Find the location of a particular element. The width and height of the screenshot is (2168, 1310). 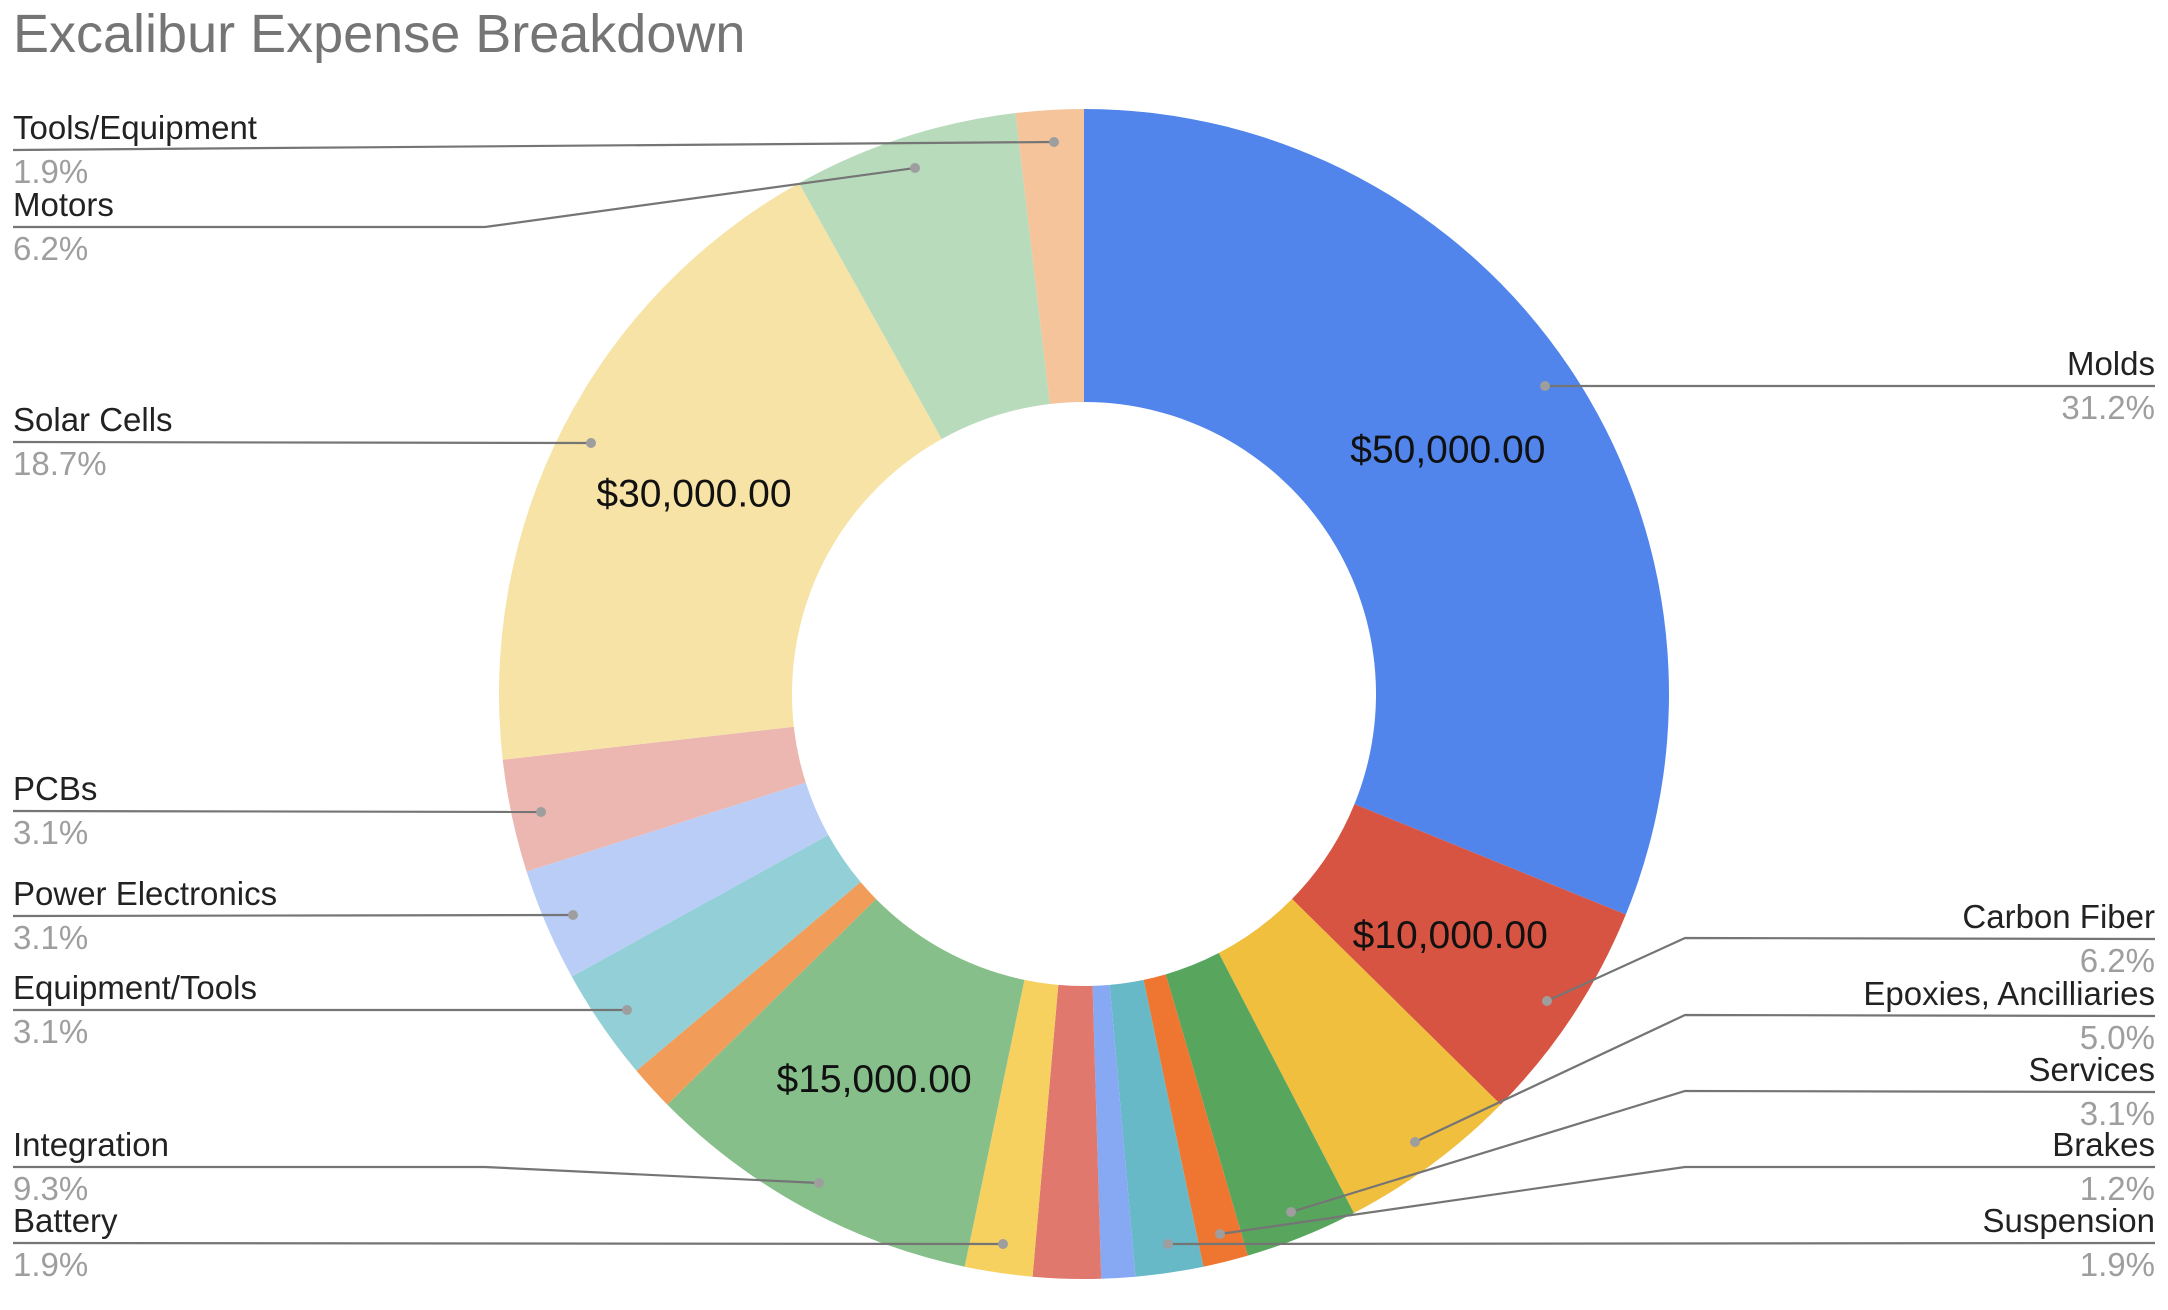

leader-dot-services is located at coordinates (1291, 1212).